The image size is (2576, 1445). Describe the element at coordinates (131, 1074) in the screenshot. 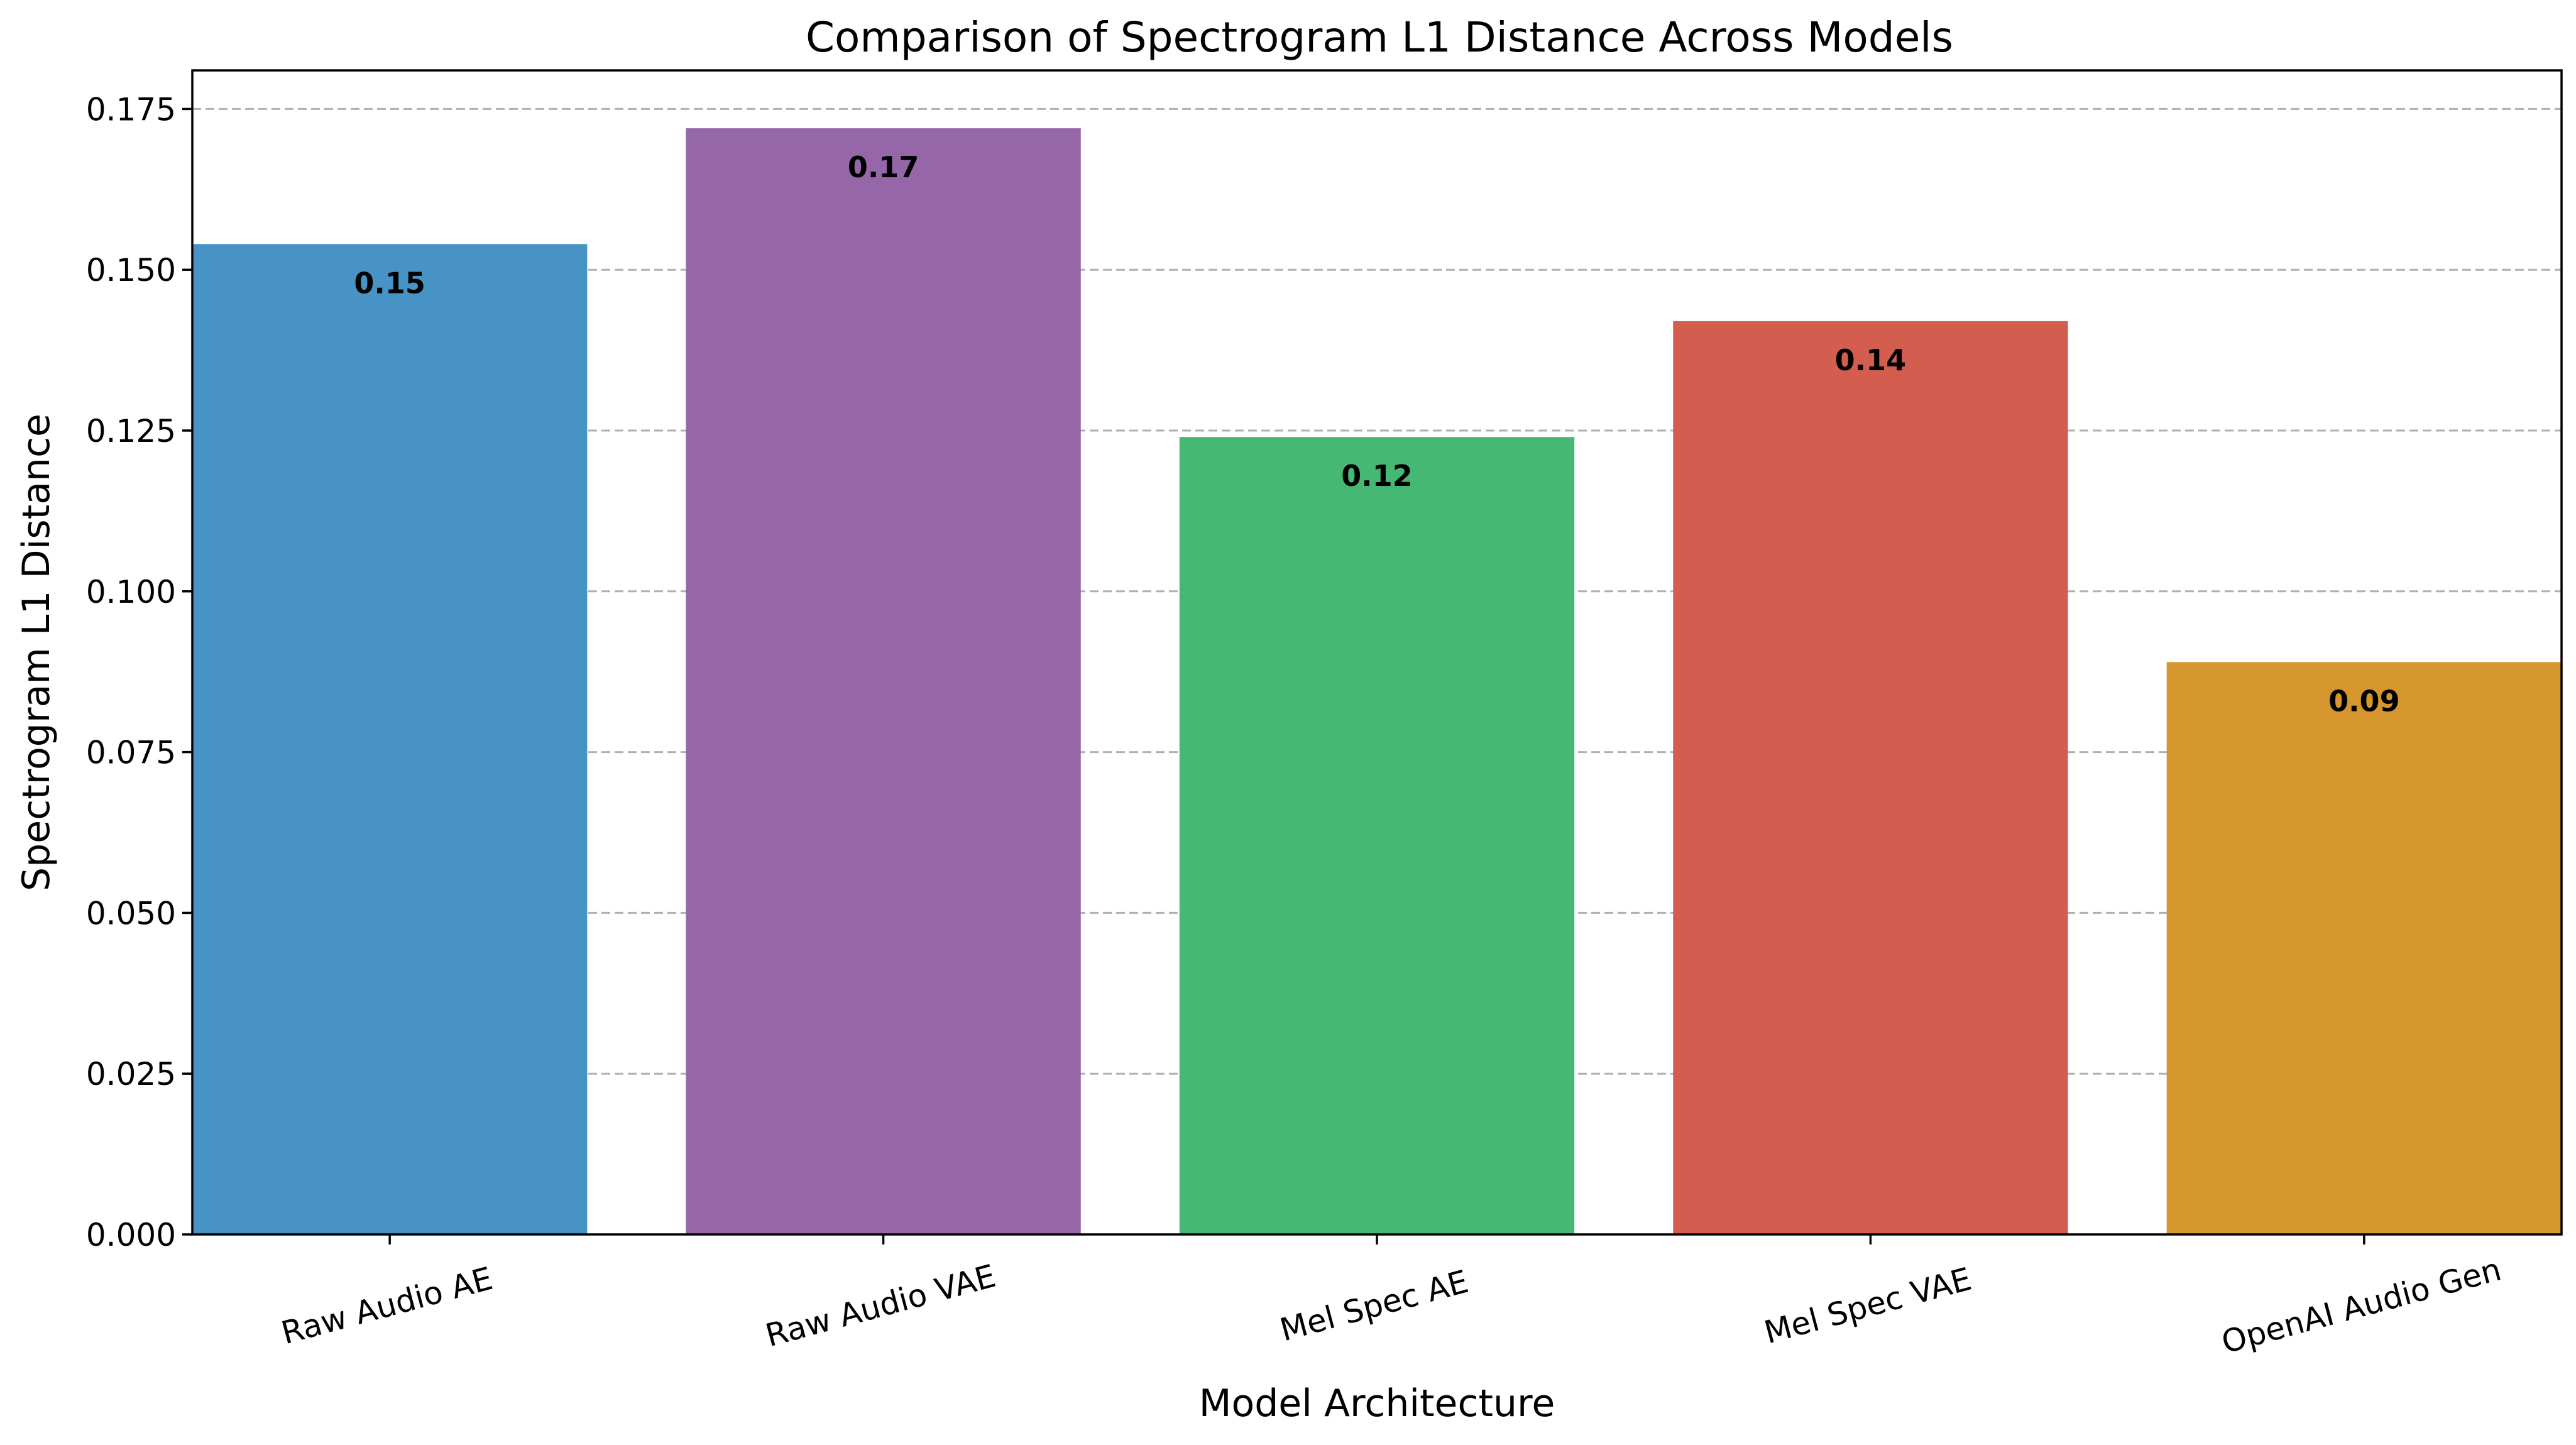

I see `y-tick-label: 0.025` at that location.